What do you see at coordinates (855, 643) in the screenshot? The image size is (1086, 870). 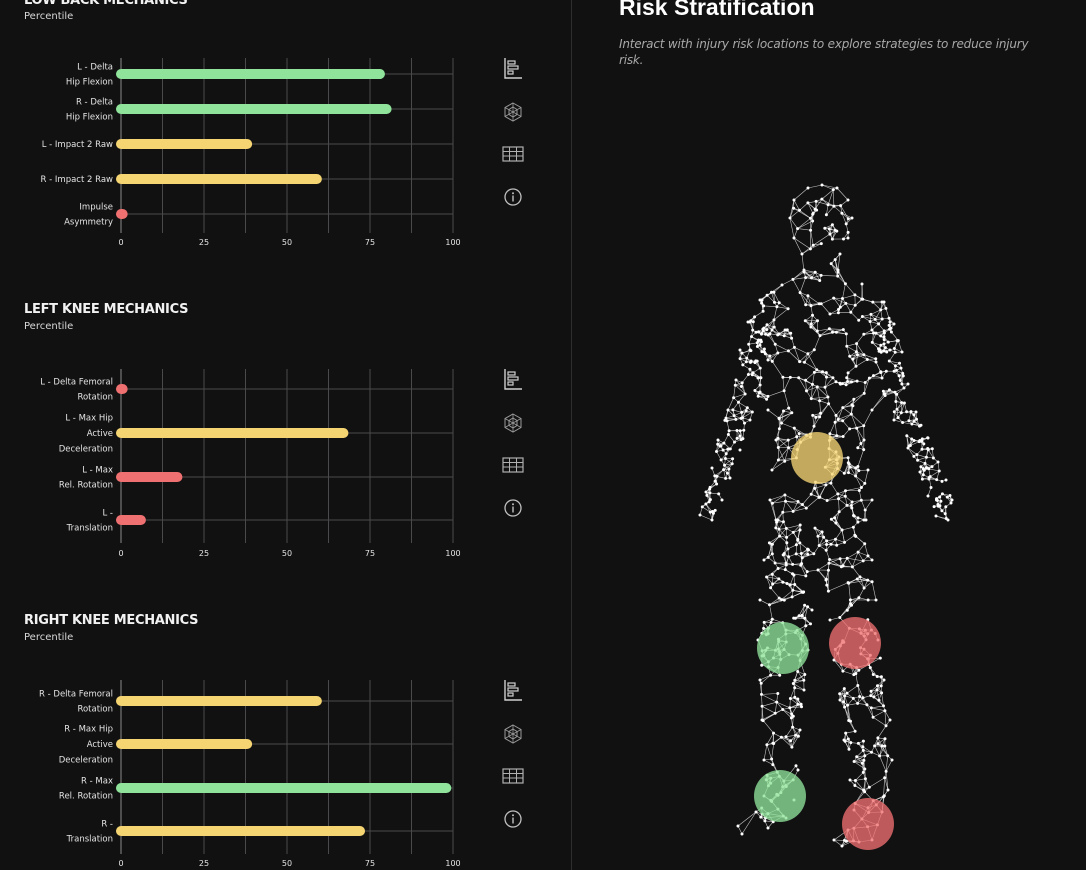 I see `risk-hotspot-left-knee` at bounding box center [855, 643].